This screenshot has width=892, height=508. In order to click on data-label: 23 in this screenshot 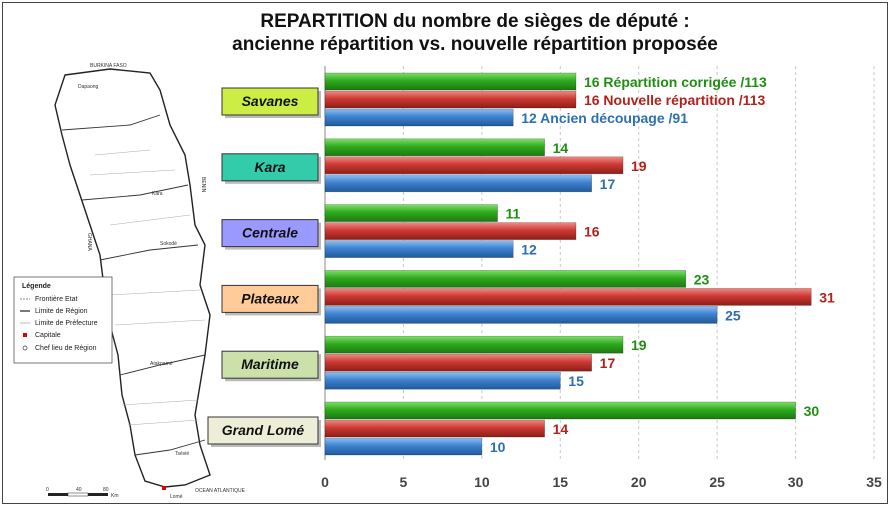, I will do `click(702, 279)`.